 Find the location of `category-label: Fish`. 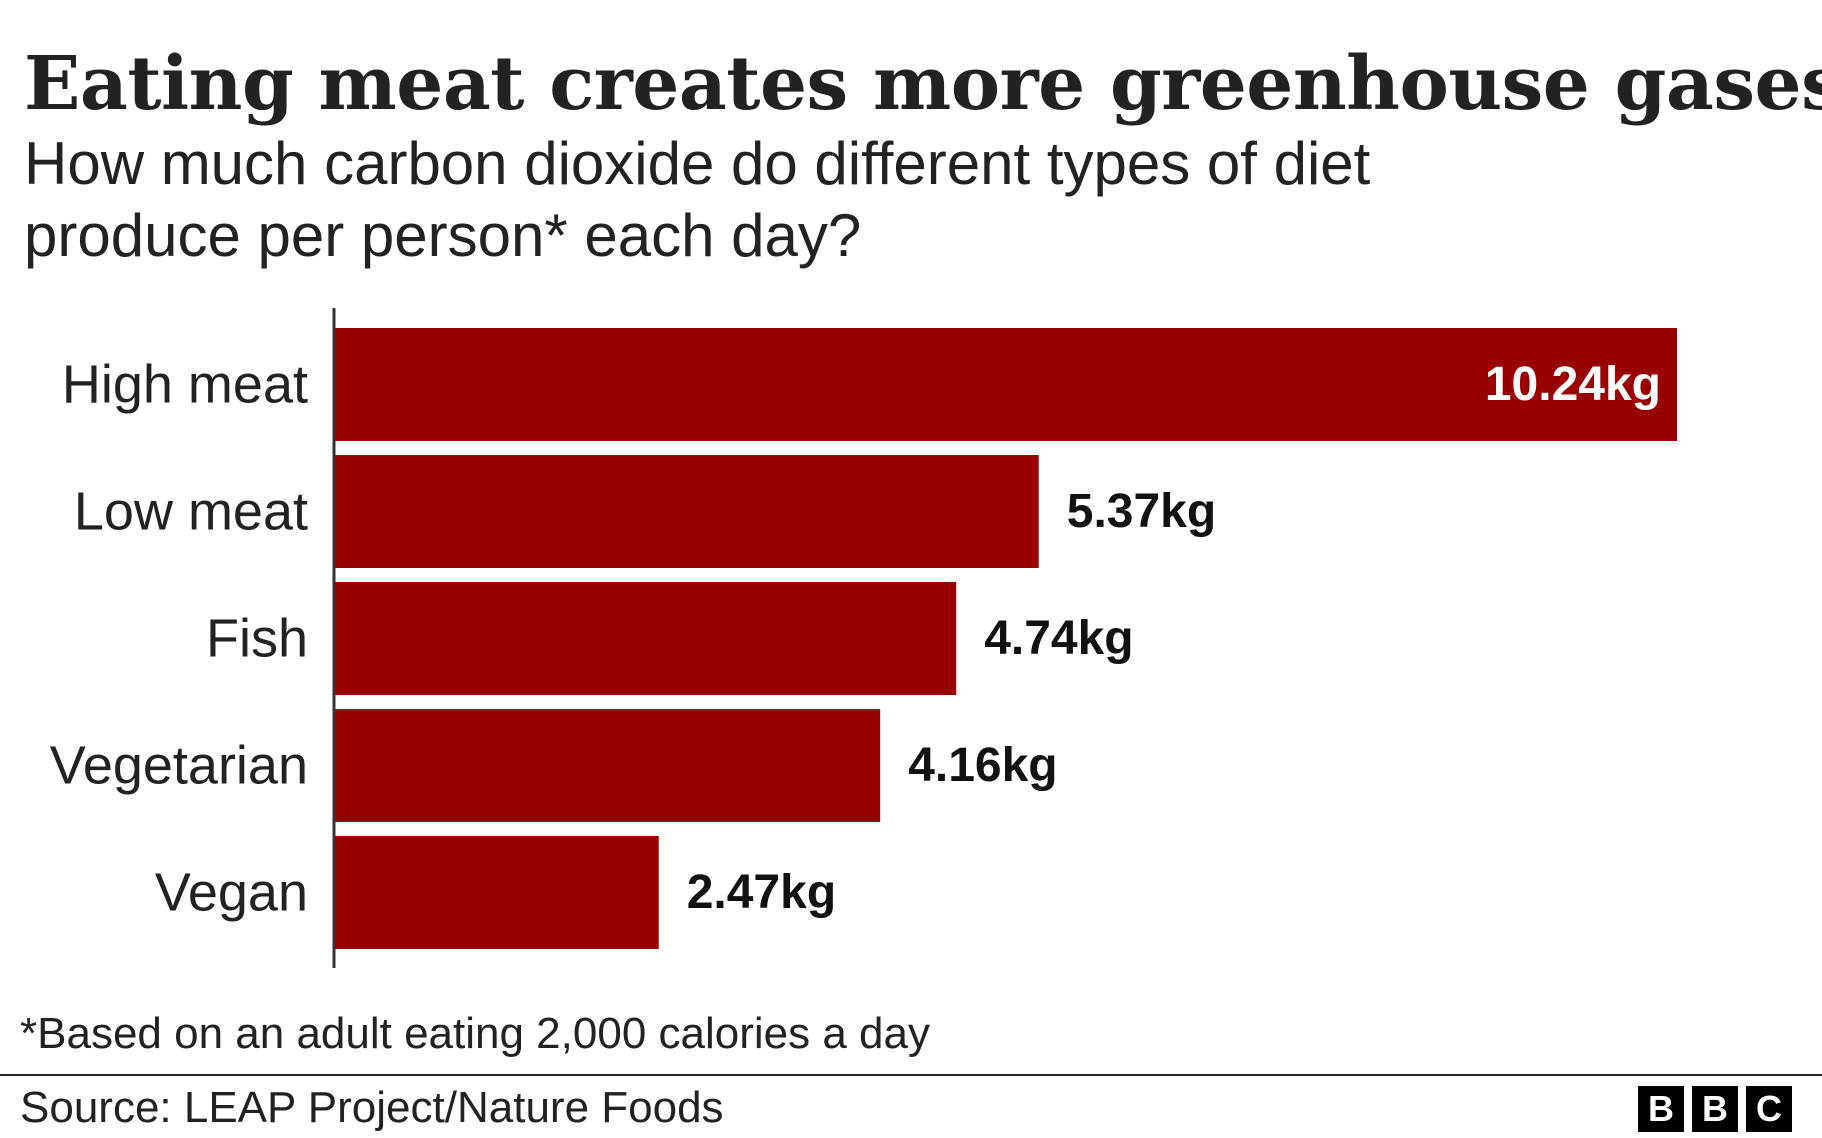

category-label: Fish is located at coordinates (257, 639).